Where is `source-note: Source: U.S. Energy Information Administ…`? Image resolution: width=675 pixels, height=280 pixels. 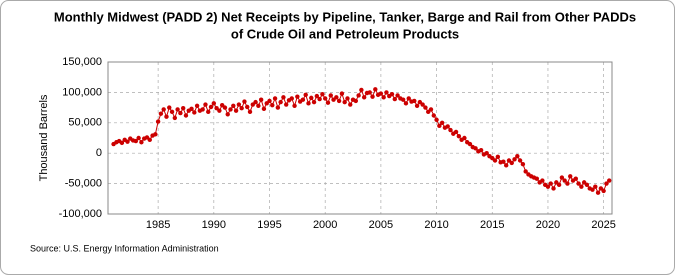
source-note: Source: U.S. Energy Information Administ… is located at coordinates (124, 248).